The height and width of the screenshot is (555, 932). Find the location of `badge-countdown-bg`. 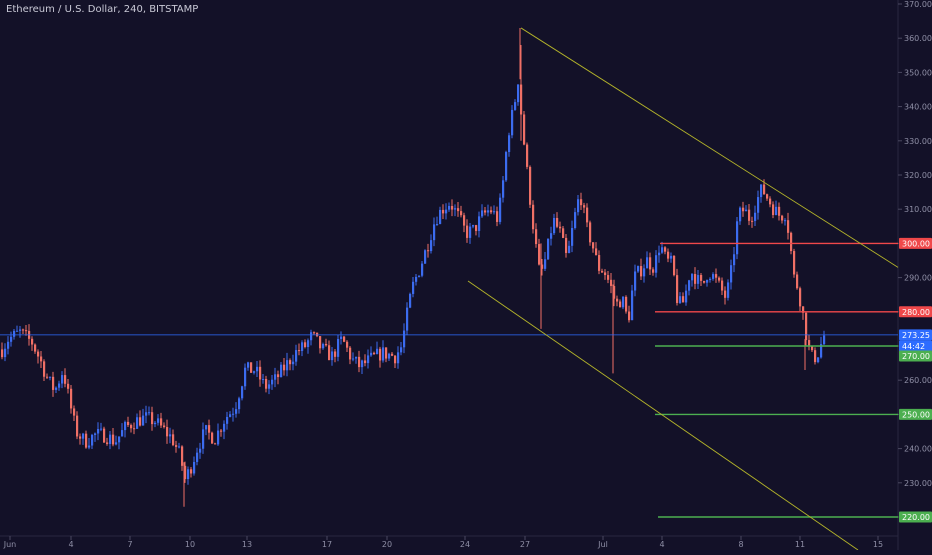

badge-countdown-bg is located at coordinates (915, 346).